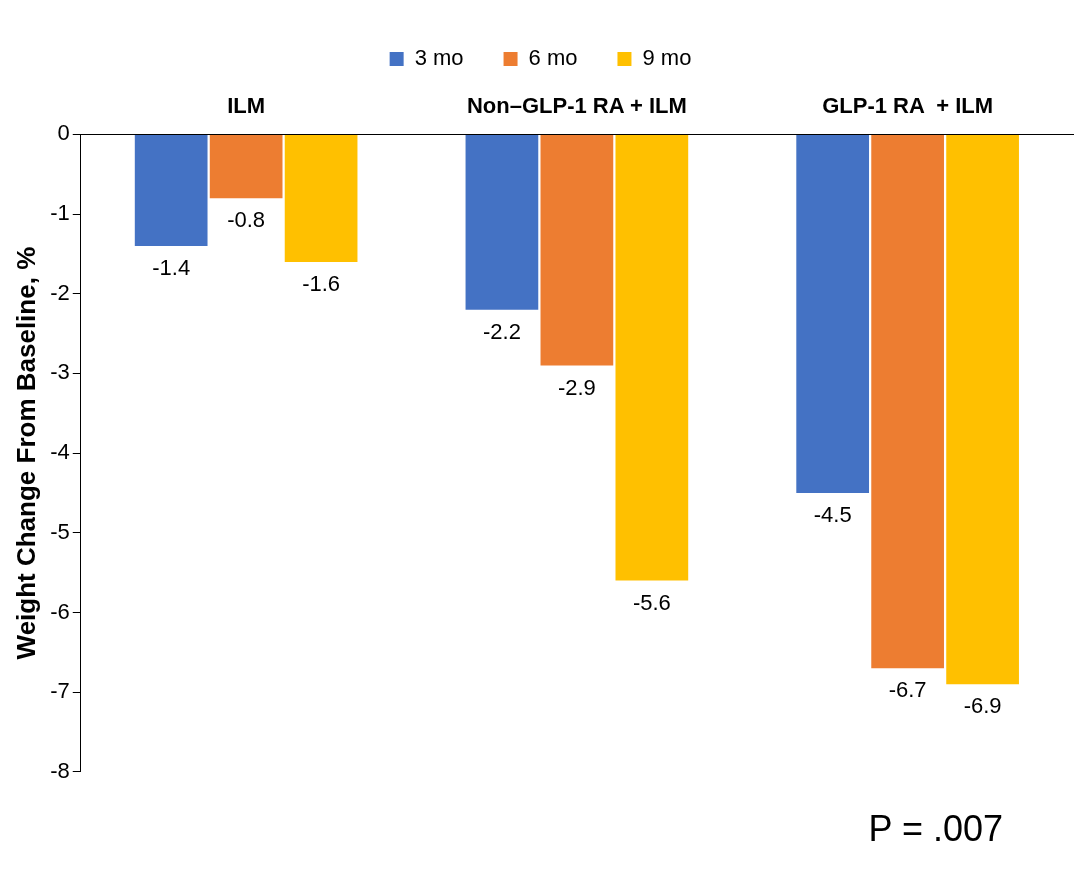 The height and width of the screenshot is (871, 1091). What do you see at coordinates (171, 268) in the screenshot?
I see `data-label: -1.4` at bounding box center [171, 268].